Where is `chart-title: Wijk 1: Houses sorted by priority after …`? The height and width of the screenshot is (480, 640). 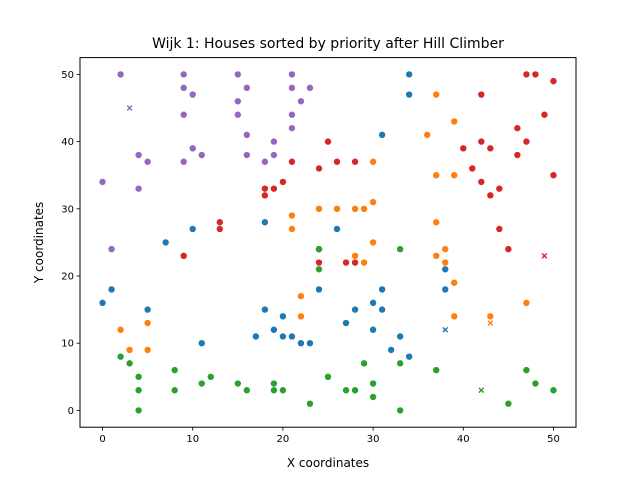
chart-title: Wijk 1: Houses sorted by priority after … is located at coordinates (328, 44).